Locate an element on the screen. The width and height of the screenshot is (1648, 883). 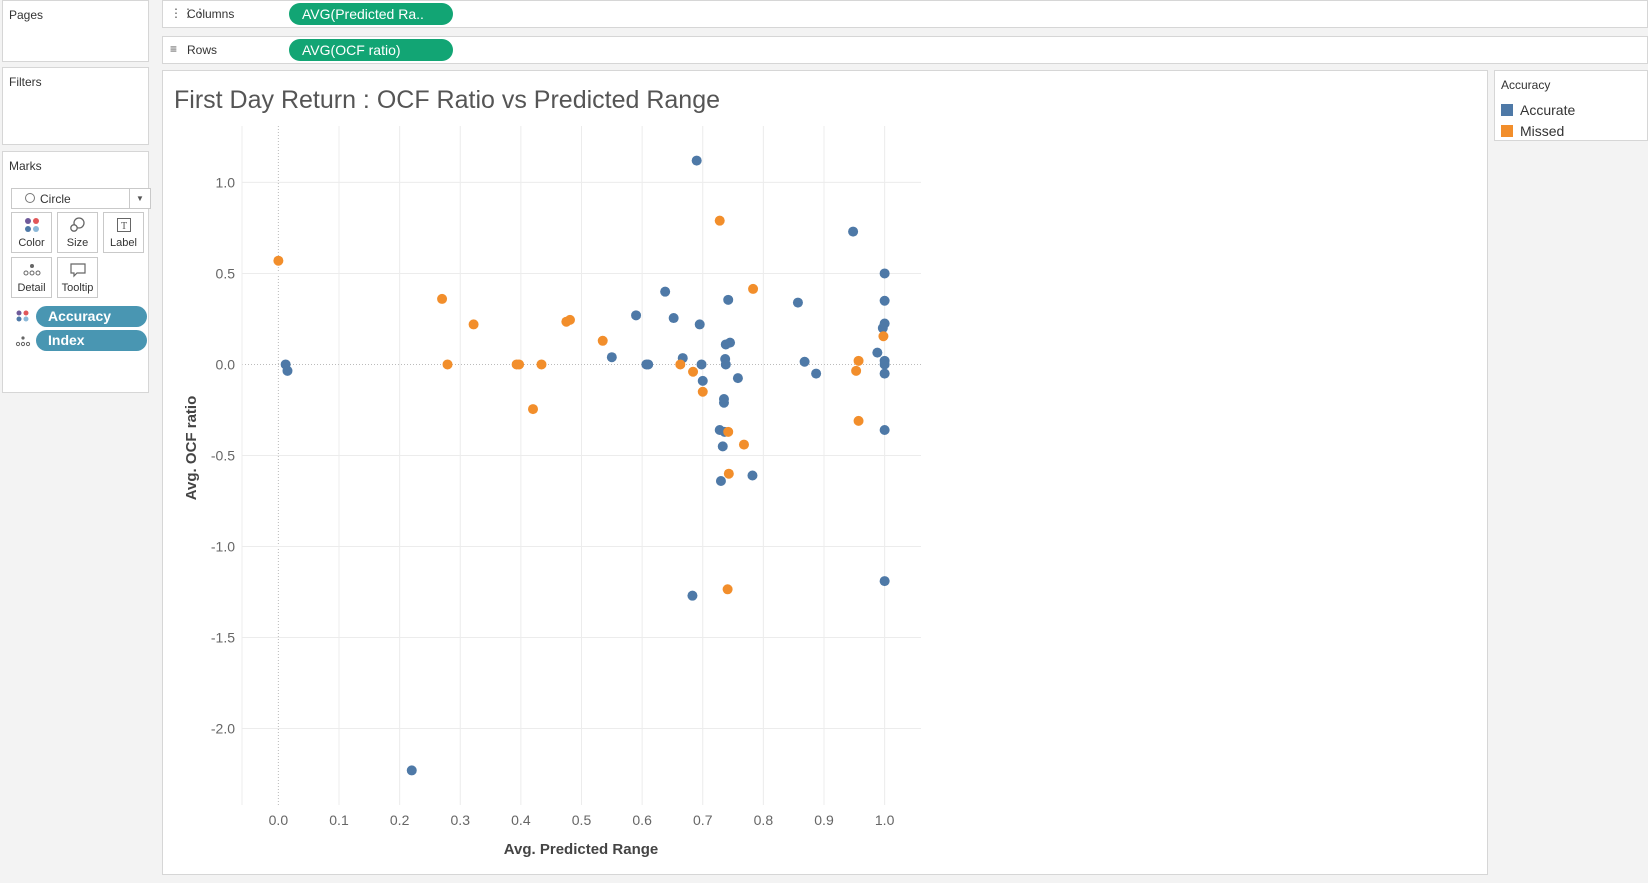
columns-shelf: ⋮⋮⋮ Columns AVG(Predicted Ra.. is located at coordinates (905, 14).